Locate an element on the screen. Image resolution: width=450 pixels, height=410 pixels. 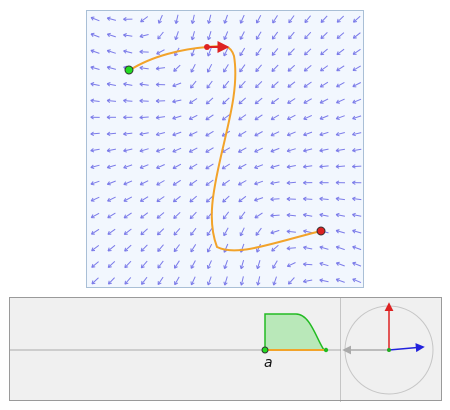
moving-point-handle is located at coordinates (207, 47).